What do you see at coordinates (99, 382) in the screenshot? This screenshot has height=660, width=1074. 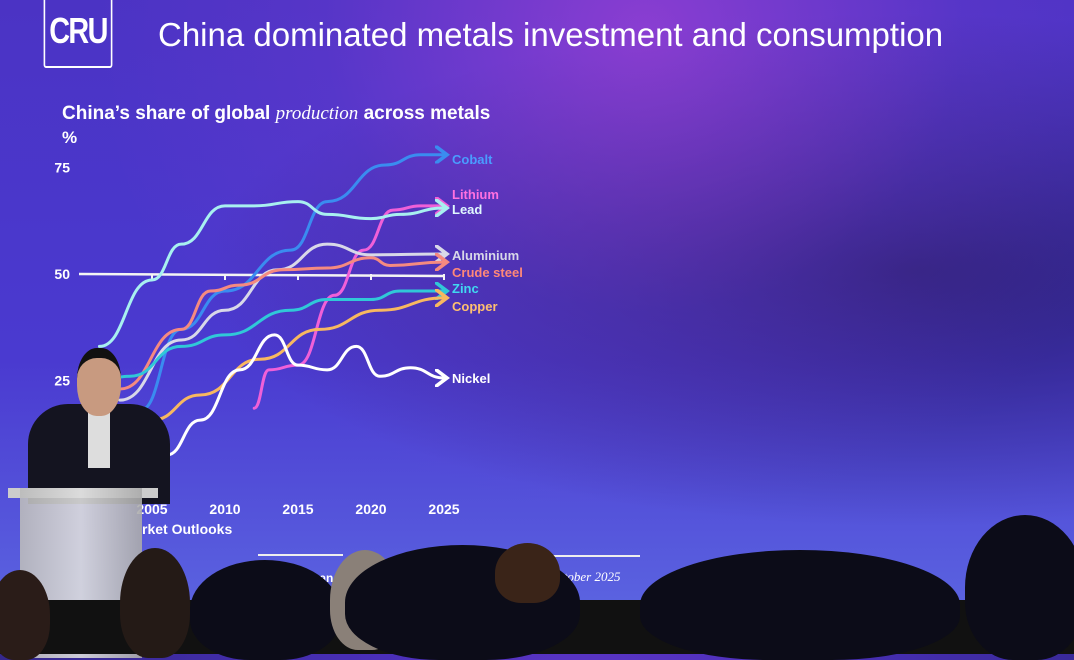 I see `speaker-head` at bounding box center [99, 382].